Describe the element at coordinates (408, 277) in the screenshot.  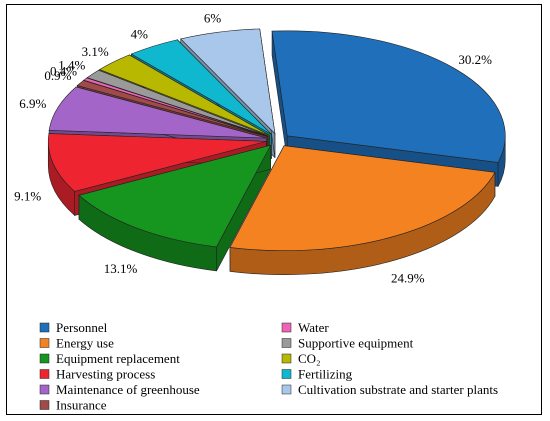
I see `data-label-energy-use: 24.9%` at that location.